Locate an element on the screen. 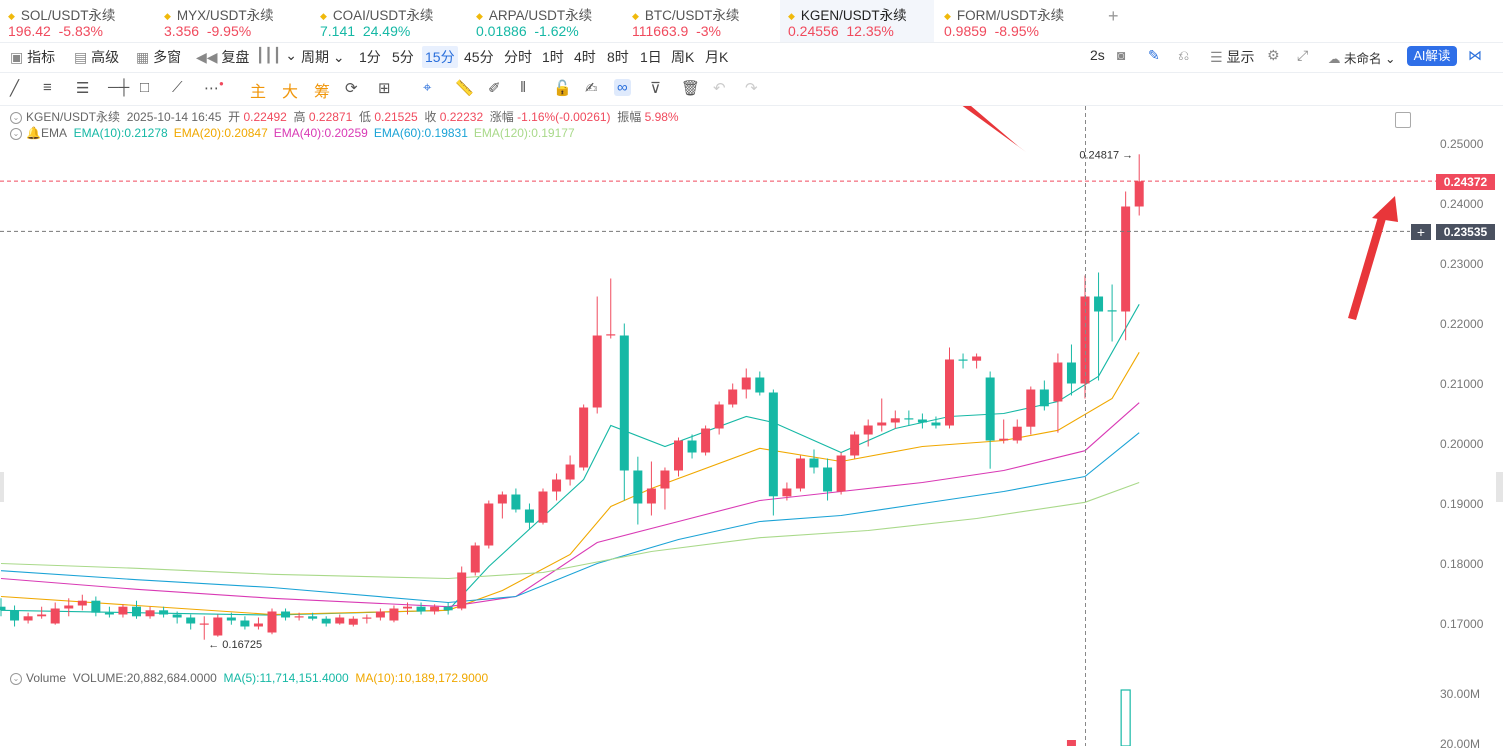  refresh-label: 2s is located at coordinates (1097, 55).